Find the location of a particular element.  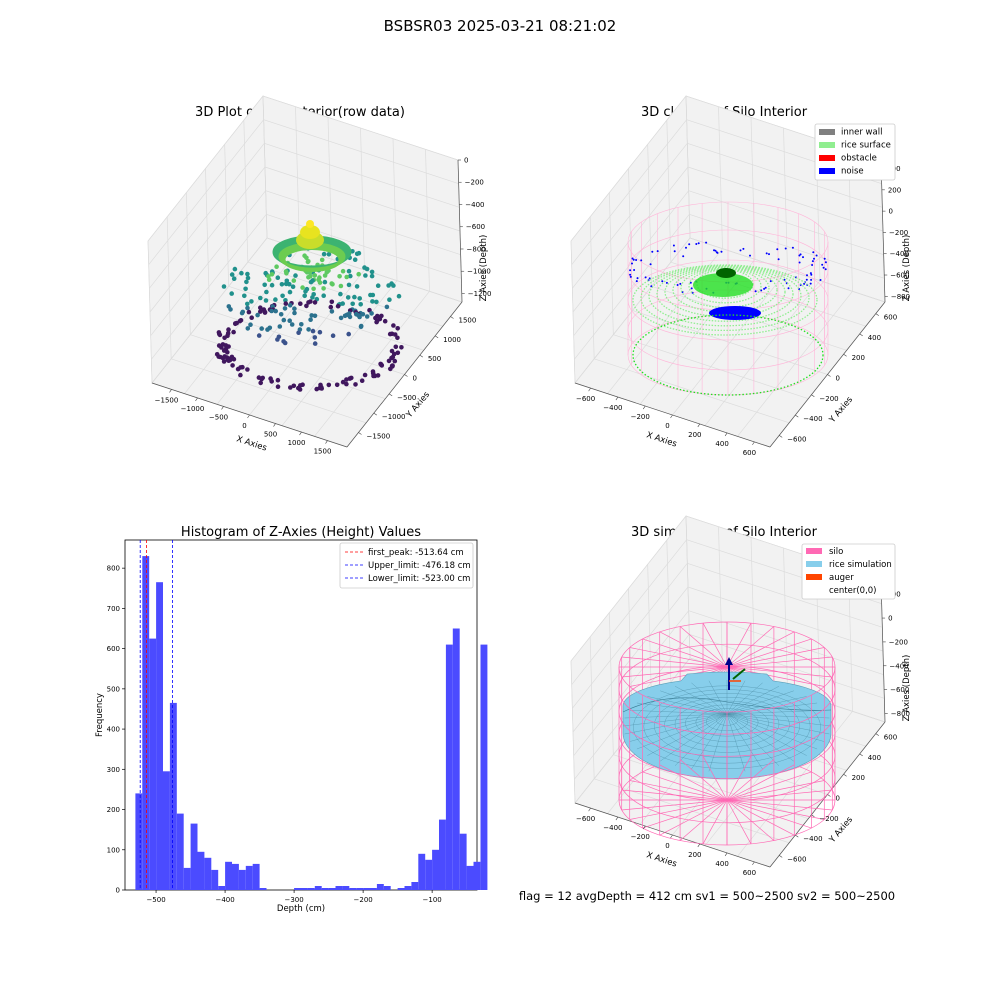

y-tick-label: 700 is located at coordinates (113, 609).